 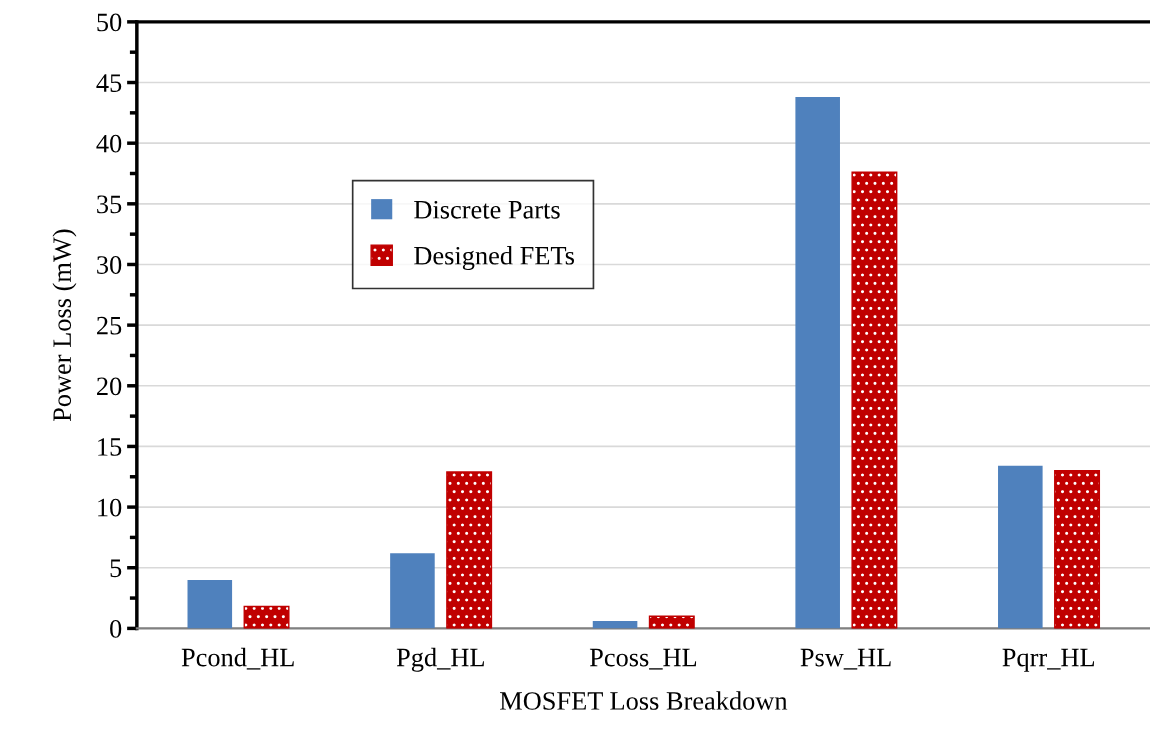 What do you see at coordinates (109, 265) in the screenshot?
I see `y-tick-label: 30` at bounding box center [109, 265].